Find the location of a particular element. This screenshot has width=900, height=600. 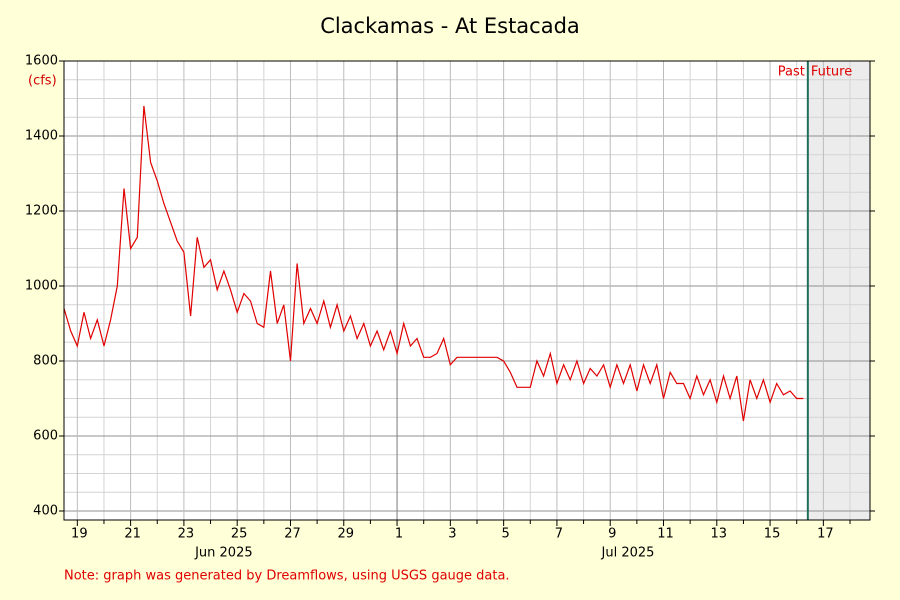

x-tick-label: 29 is located at coordinates (345, 534).